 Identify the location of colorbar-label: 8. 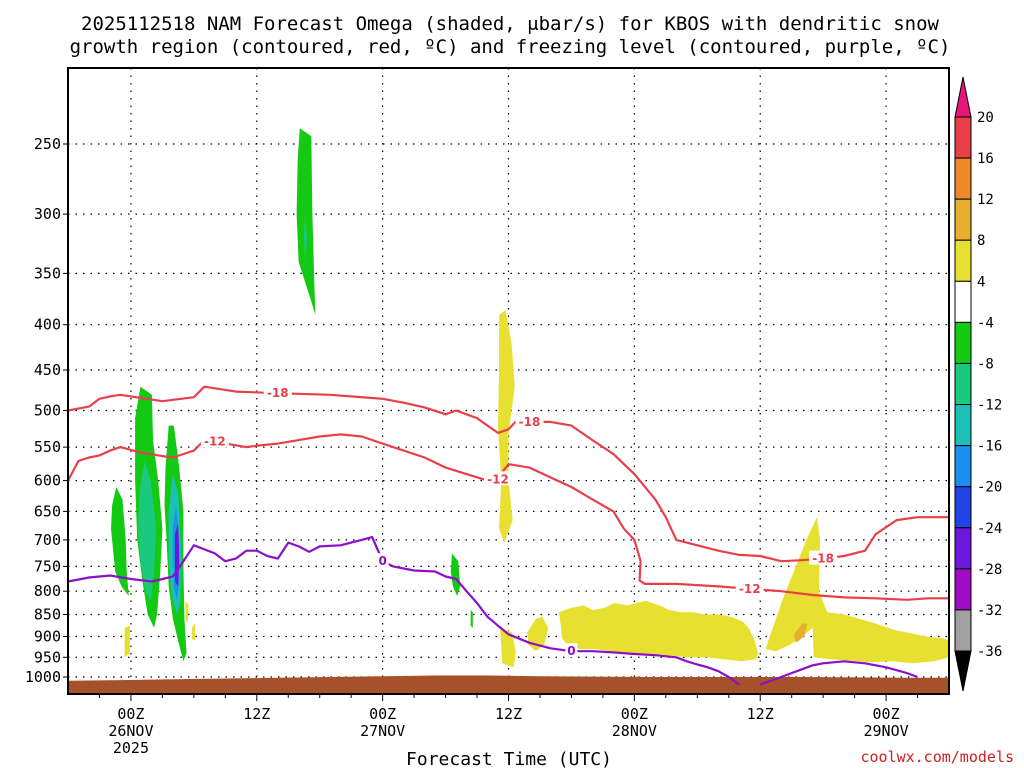
(981, 241).